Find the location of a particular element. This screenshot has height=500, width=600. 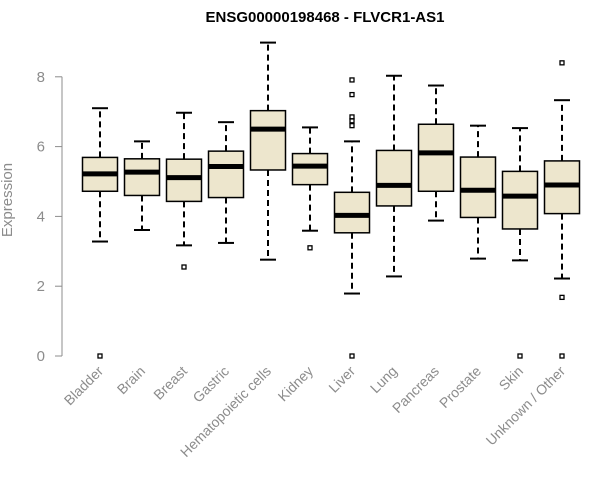

box-hematopoietic-cells is located at coordinates (268, 151).